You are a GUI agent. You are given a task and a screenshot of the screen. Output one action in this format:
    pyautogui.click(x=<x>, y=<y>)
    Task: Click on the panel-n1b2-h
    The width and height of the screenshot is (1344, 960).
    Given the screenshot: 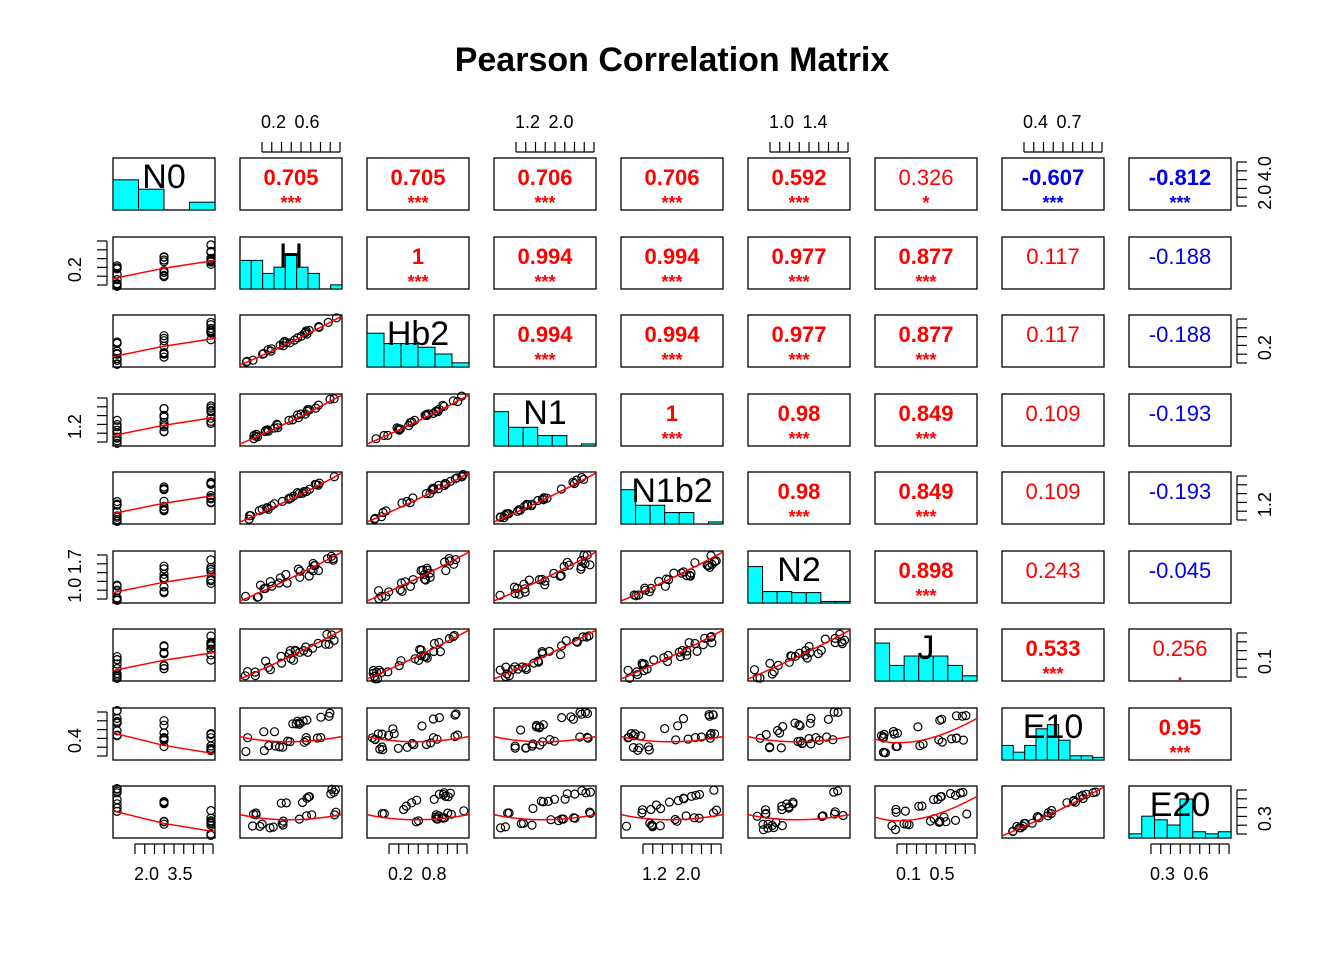 What is the action you would take?
    pyautogui.click(x=291, y=498)
    